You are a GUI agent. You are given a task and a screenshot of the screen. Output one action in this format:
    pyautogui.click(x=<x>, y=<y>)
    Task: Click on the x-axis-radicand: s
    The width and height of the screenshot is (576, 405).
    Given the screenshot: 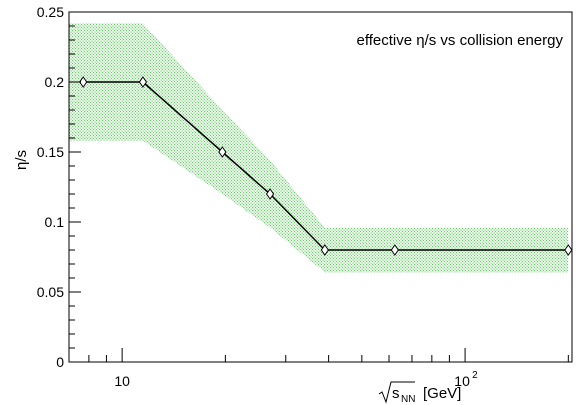 What is the action you would take?
    pyautogui.click(x=396, y=393)
    